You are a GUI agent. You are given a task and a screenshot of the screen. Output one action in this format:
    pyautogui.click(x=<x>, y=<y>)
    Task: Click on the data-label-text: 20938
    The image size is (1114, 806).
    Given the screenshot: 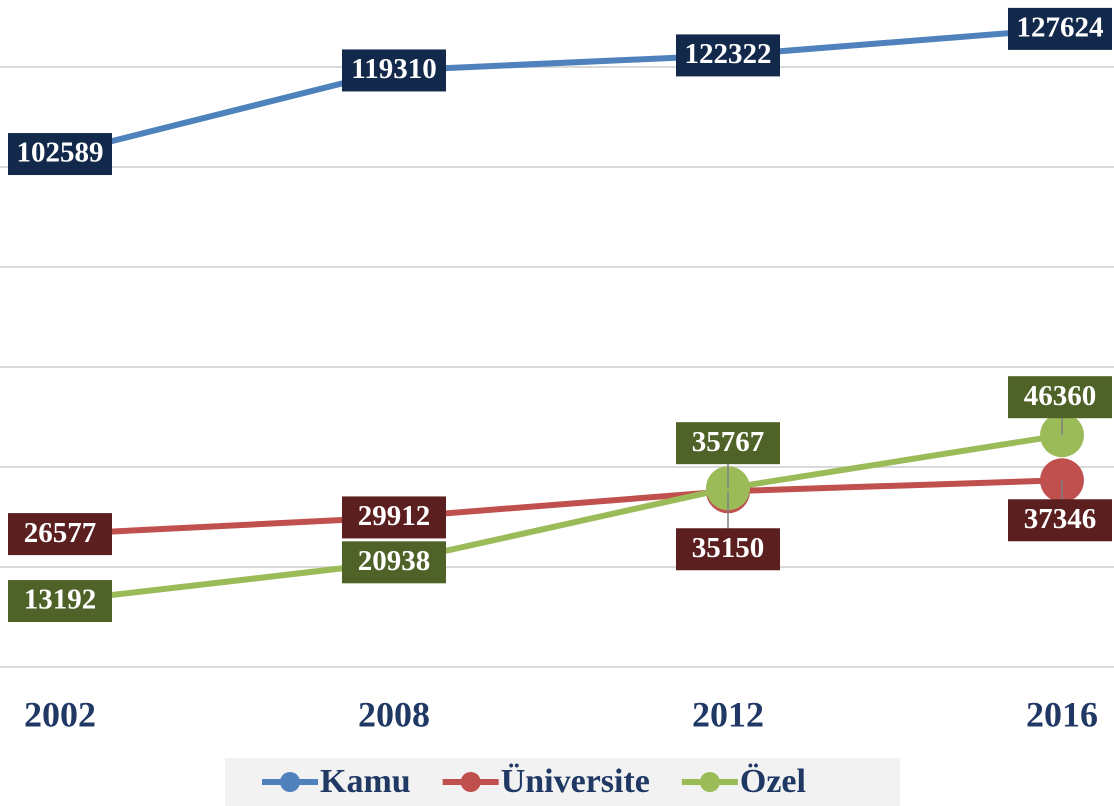 What is the action you would take?
    pyautogui.click(x=394, y=561)
    